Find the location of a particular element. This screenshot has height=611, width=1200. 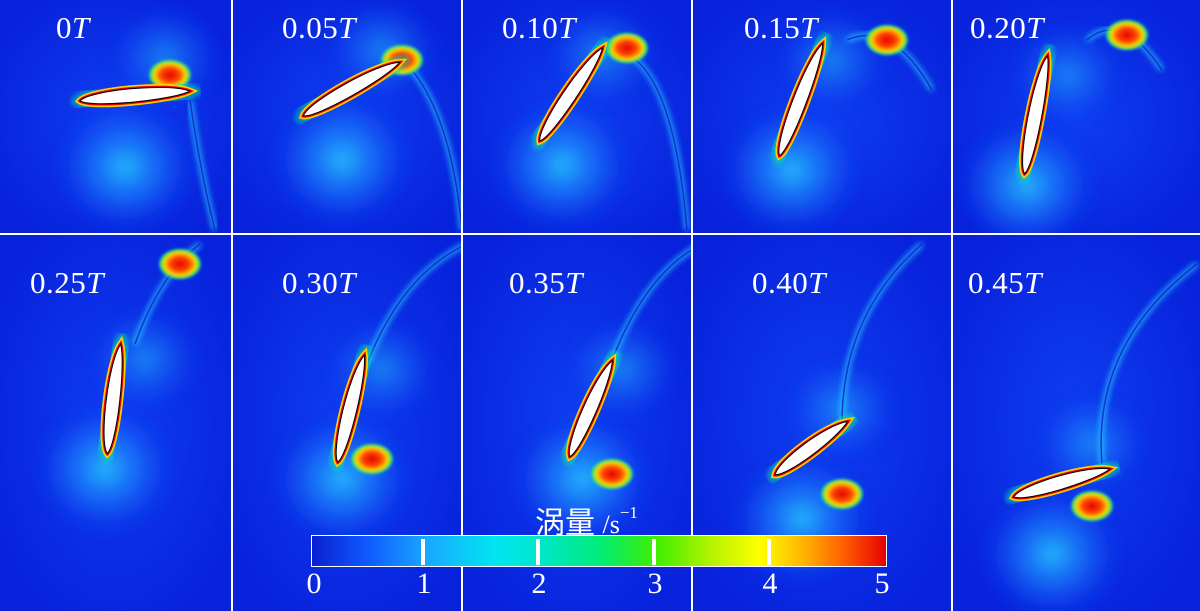

colorbar-label-3: 3 is located at coordinates (655, 583).